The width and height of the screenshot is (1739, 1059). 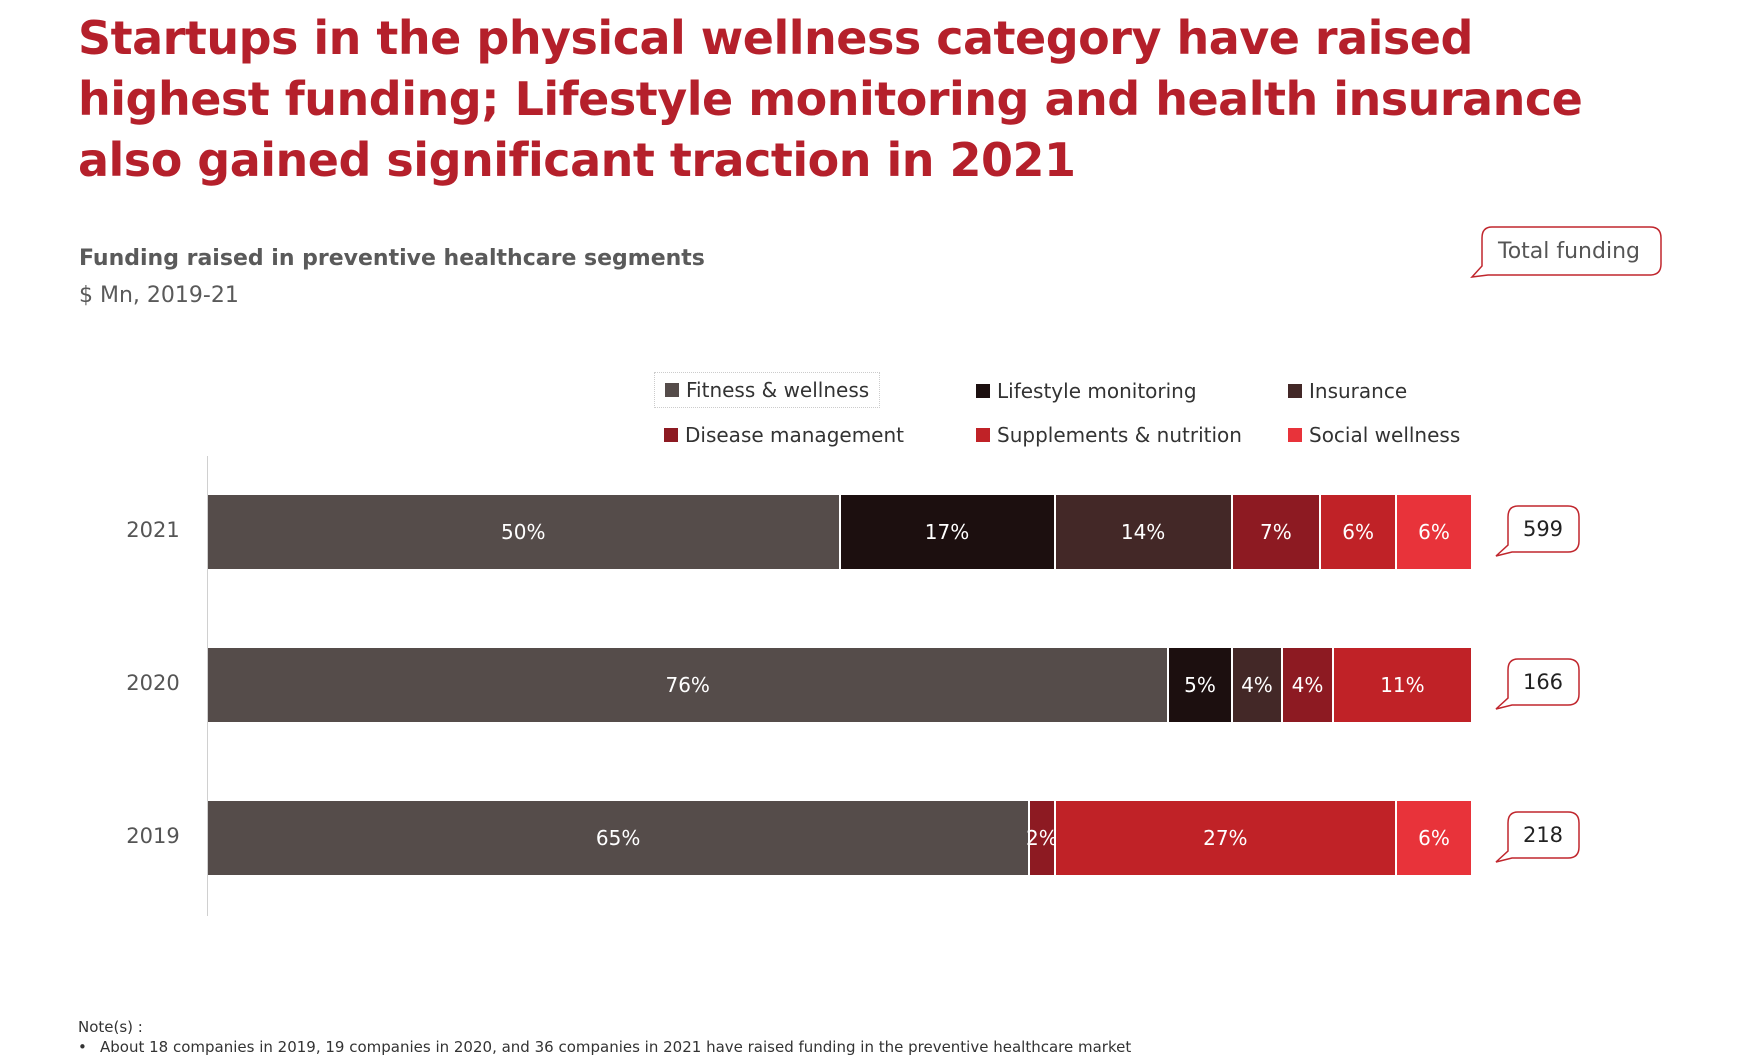 I want to click on bar-segment: 76%, so click(x=689, y=685).